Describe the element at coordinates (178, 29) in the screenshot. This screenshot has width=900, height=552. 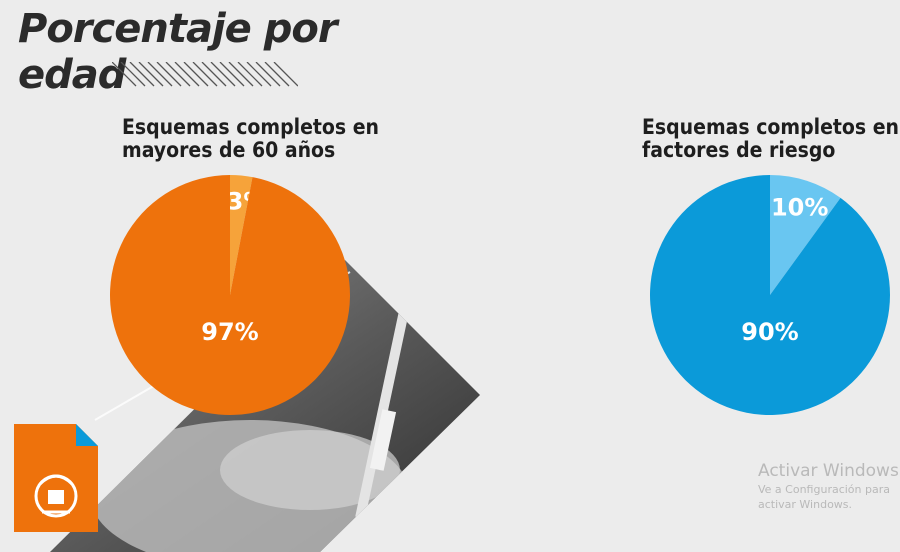
I see `page-title-line-1: Porcentaje por` at that location.